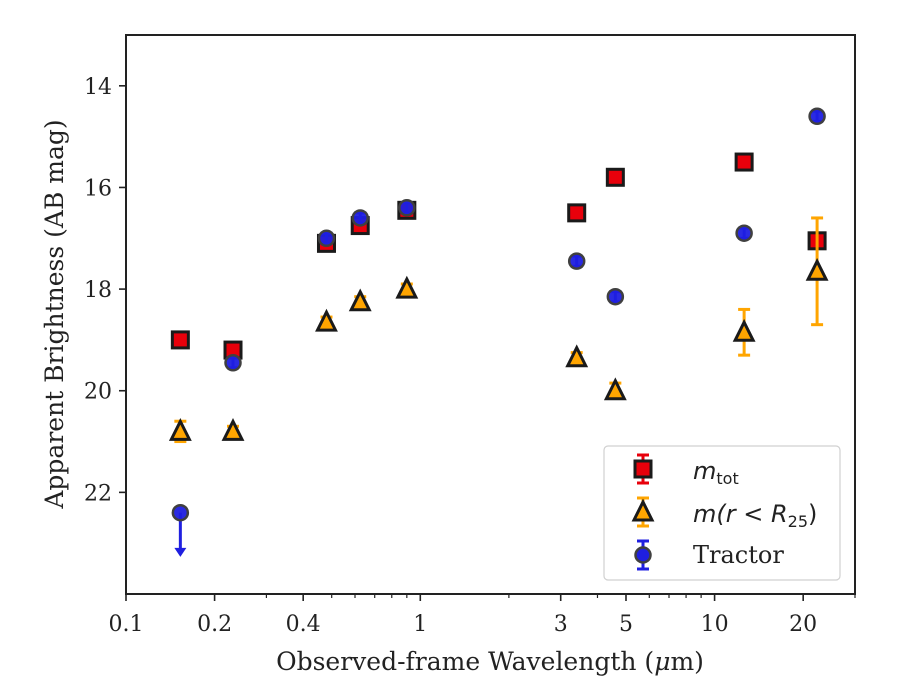 The image size is (900, 700). Describe the element at coordinates (716, 472) in the screenshot. I see `legend-label-m-tot: mtot` at that location.